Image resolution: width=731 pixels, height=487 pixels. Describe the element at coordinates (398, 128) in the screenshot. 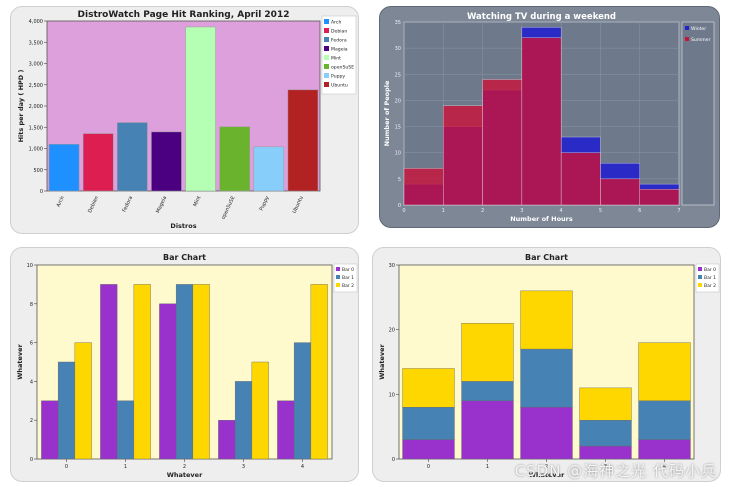

I see `y-tick-label: 15` at that location.